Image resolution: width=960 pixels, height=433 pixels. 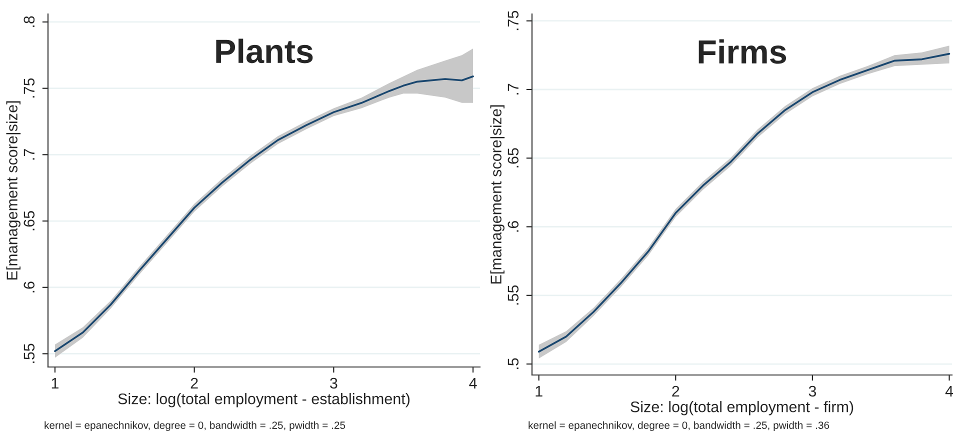 I want to click on text: Plants, so click(x=264, y=51).